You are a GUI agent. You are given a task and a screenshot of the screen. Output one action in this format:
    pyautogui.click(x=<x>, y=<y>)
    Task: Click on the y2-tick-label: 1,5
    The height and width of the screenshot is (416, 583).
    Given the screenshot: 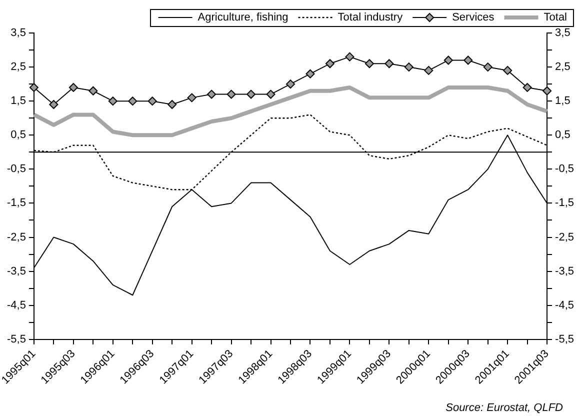 What is the action you would take?
    pyautogui.click(x=562, y=101)
    